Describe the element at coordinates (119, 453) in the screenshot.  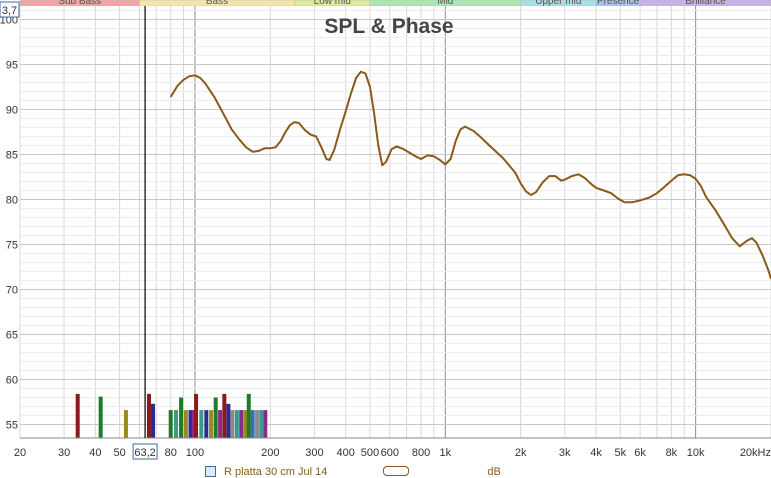
I see `x-tick-label: 50` at that location.